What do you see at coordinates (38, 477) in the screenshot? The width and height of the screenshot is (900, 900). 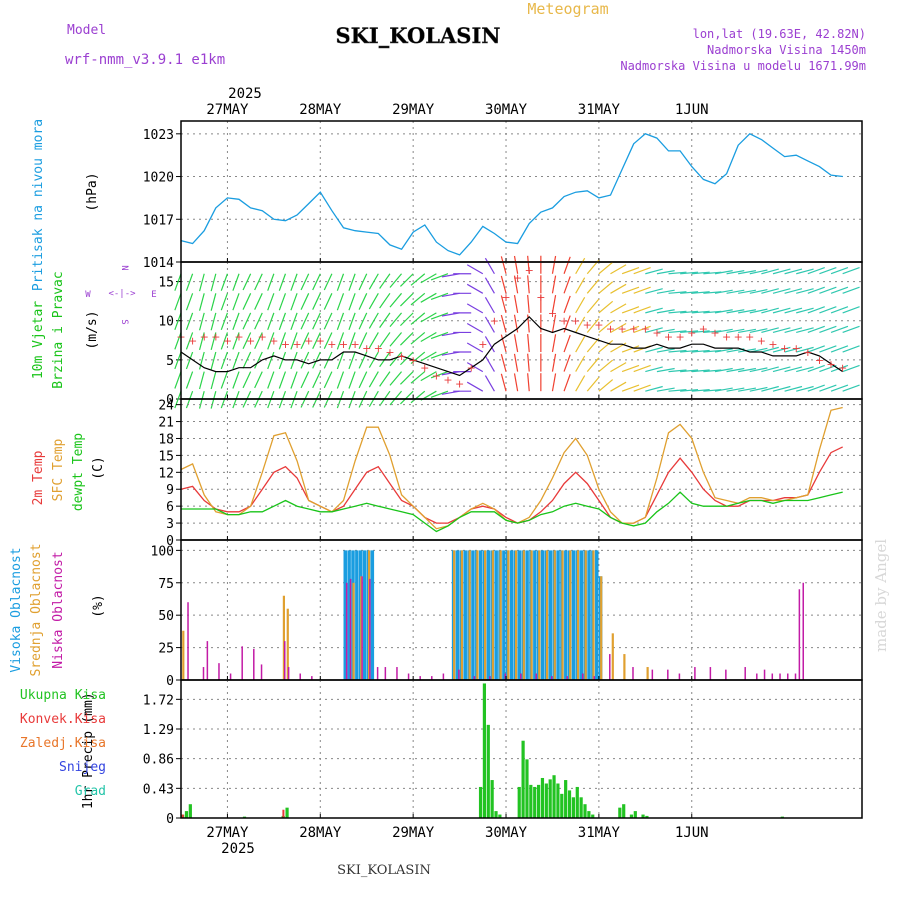 I see `temp2m-ylabel: 2m Temp` at bounding box center [38, 477].